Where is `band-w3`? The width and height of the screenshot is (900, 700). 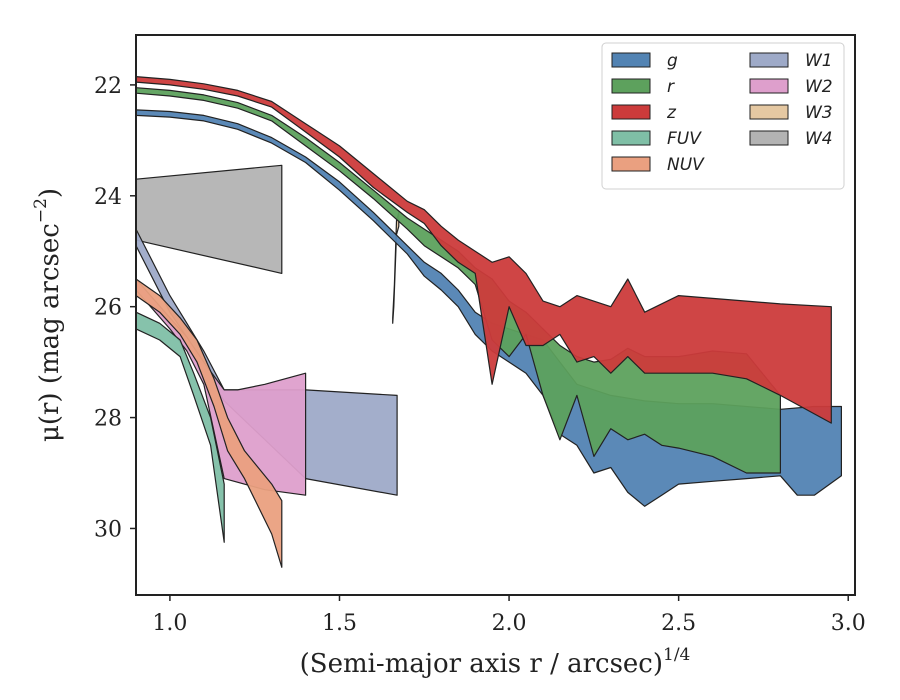
band-w3 is located at coordinates (396, 267).